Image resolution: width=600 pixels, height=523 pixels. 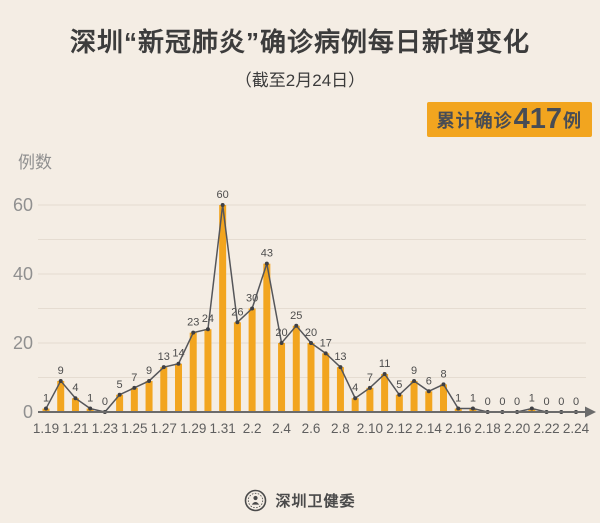 I want to click on x-tick-label: 2.16, so click(x=458, y=428).